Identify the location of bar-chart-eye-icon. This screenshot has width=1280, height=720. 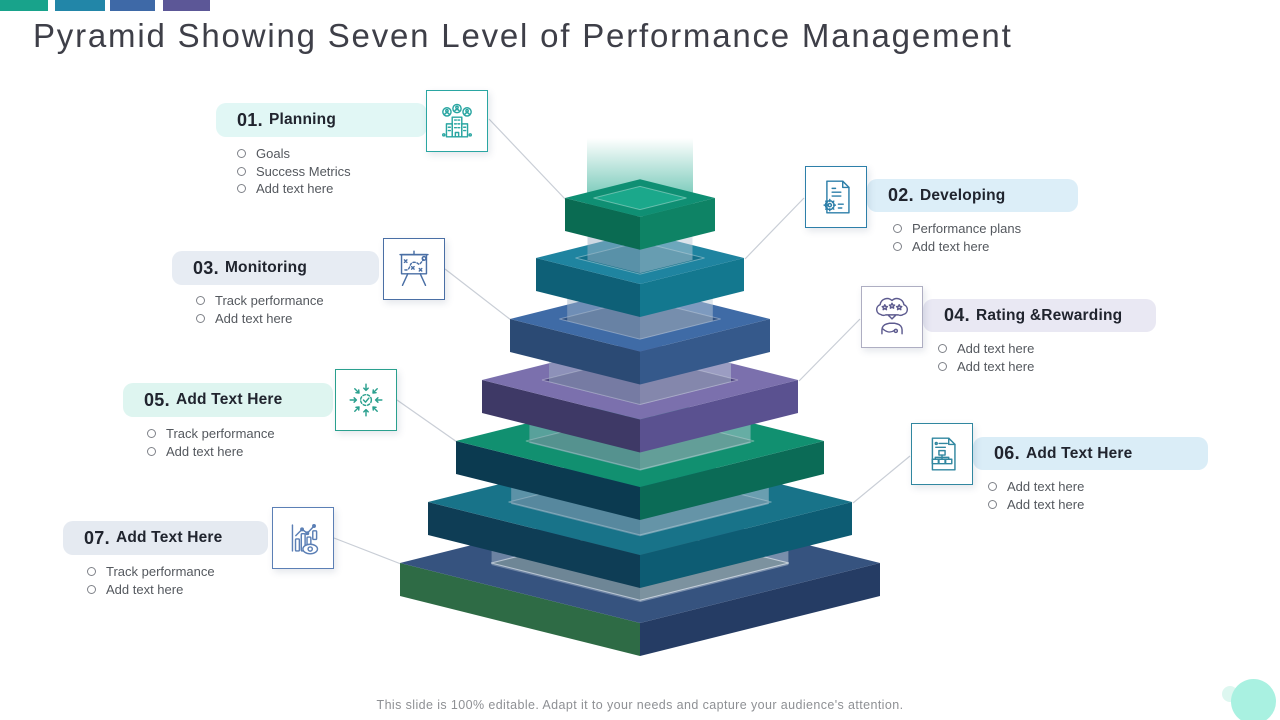
(305, 539).